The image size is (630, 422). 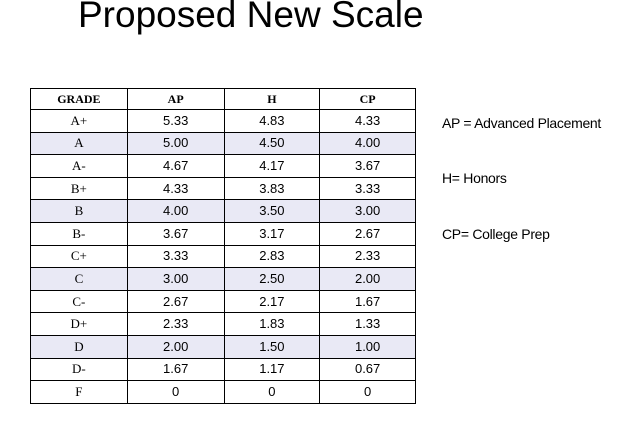 I want to click on cell-h: 2.17, so click(x=272, y=301).